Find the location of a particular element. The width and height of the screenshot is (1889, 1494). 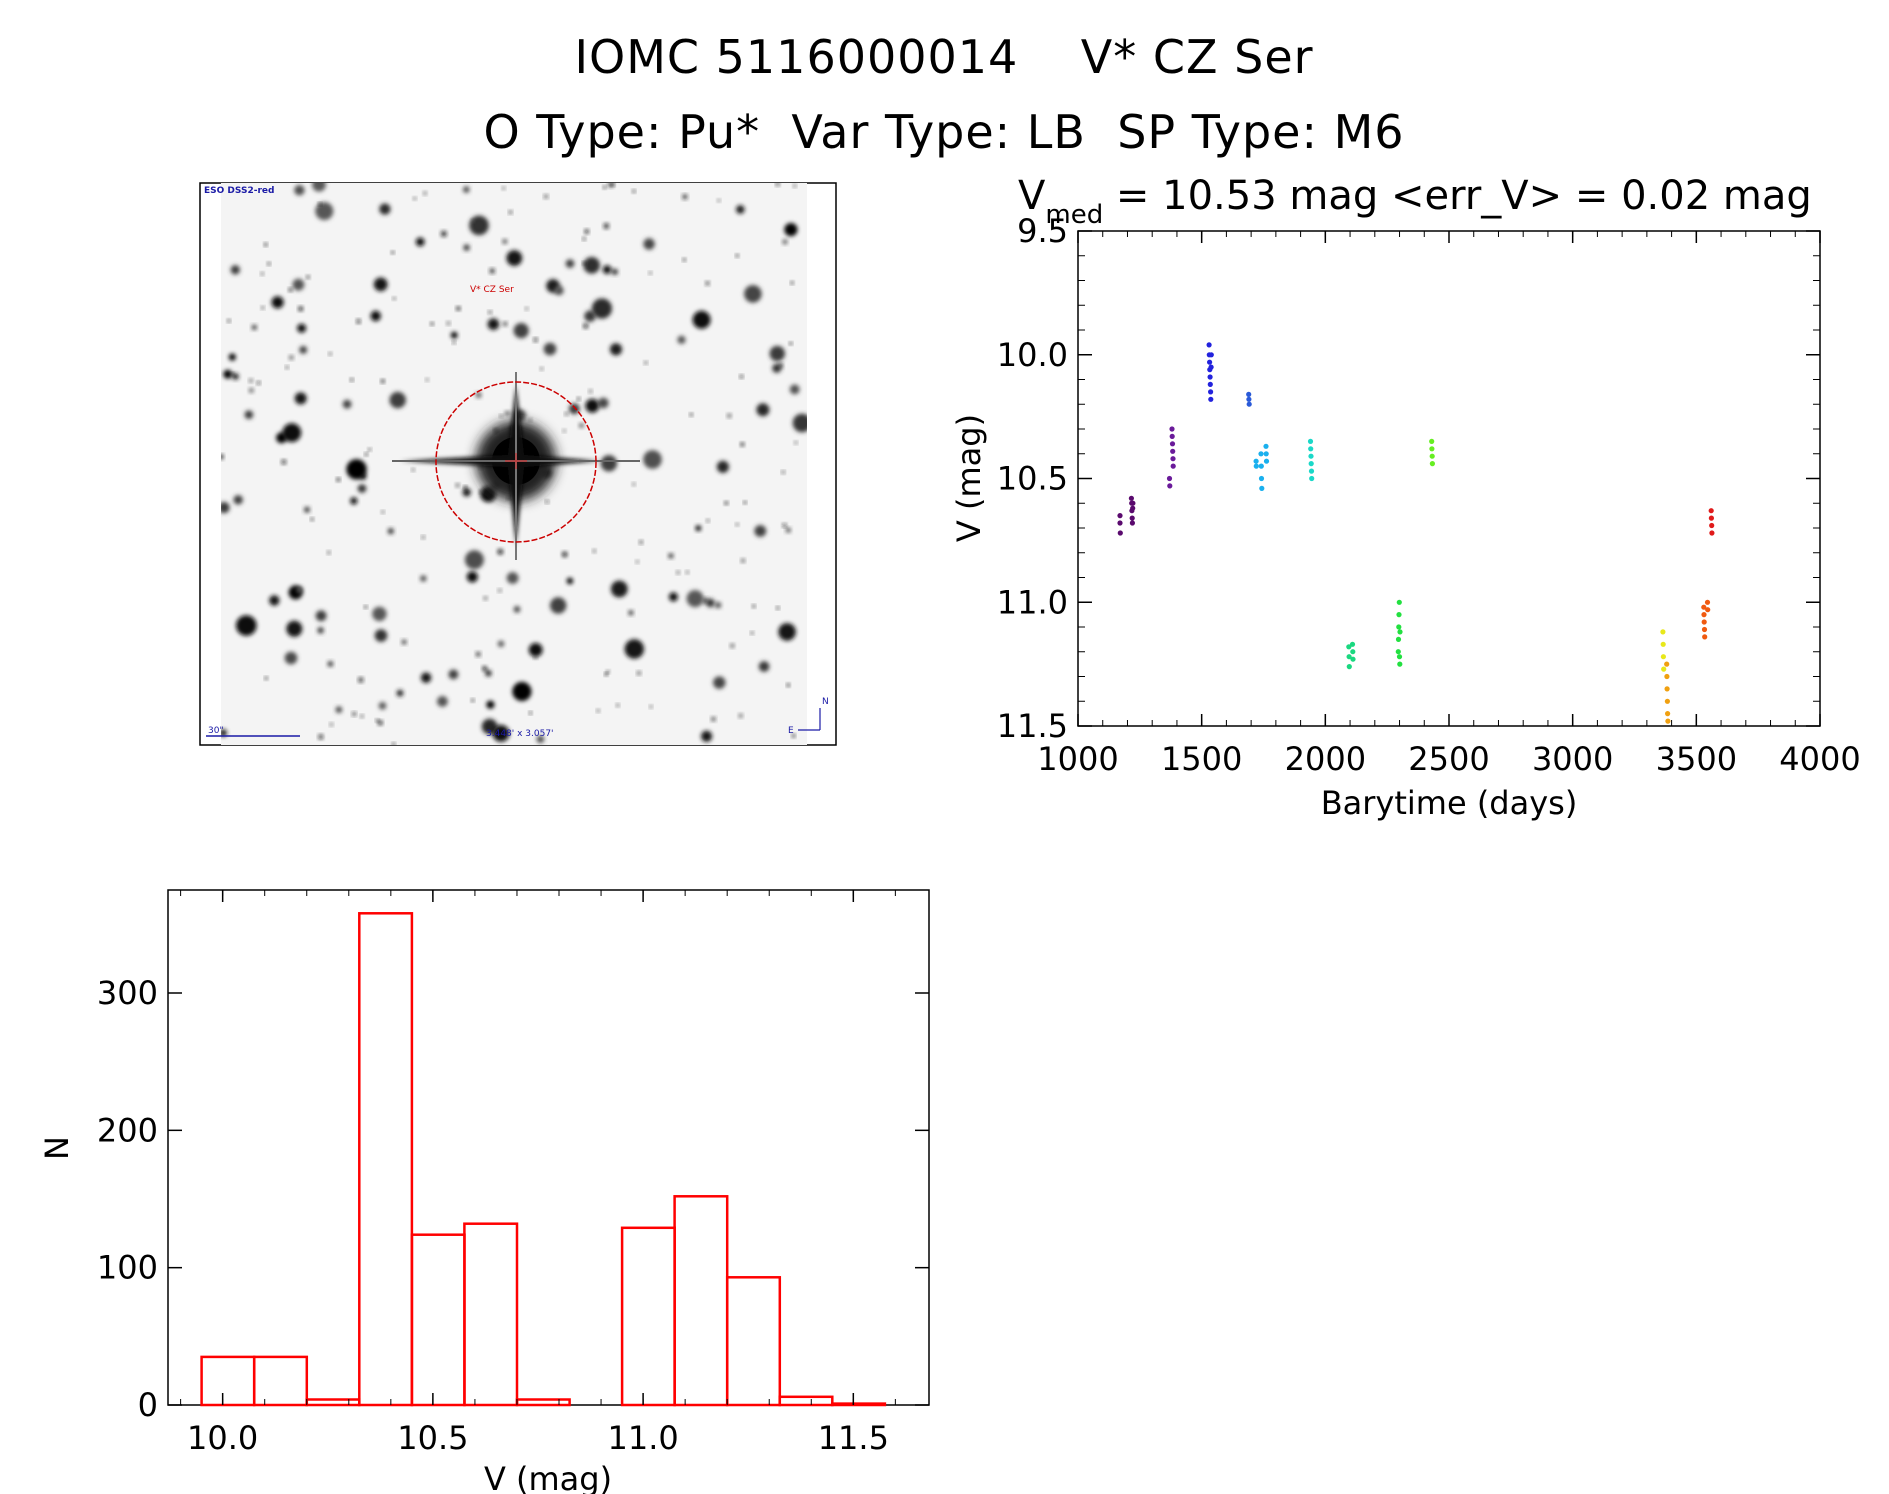

x-tick-label: 11.0 is located at coordinates (642, 1438).